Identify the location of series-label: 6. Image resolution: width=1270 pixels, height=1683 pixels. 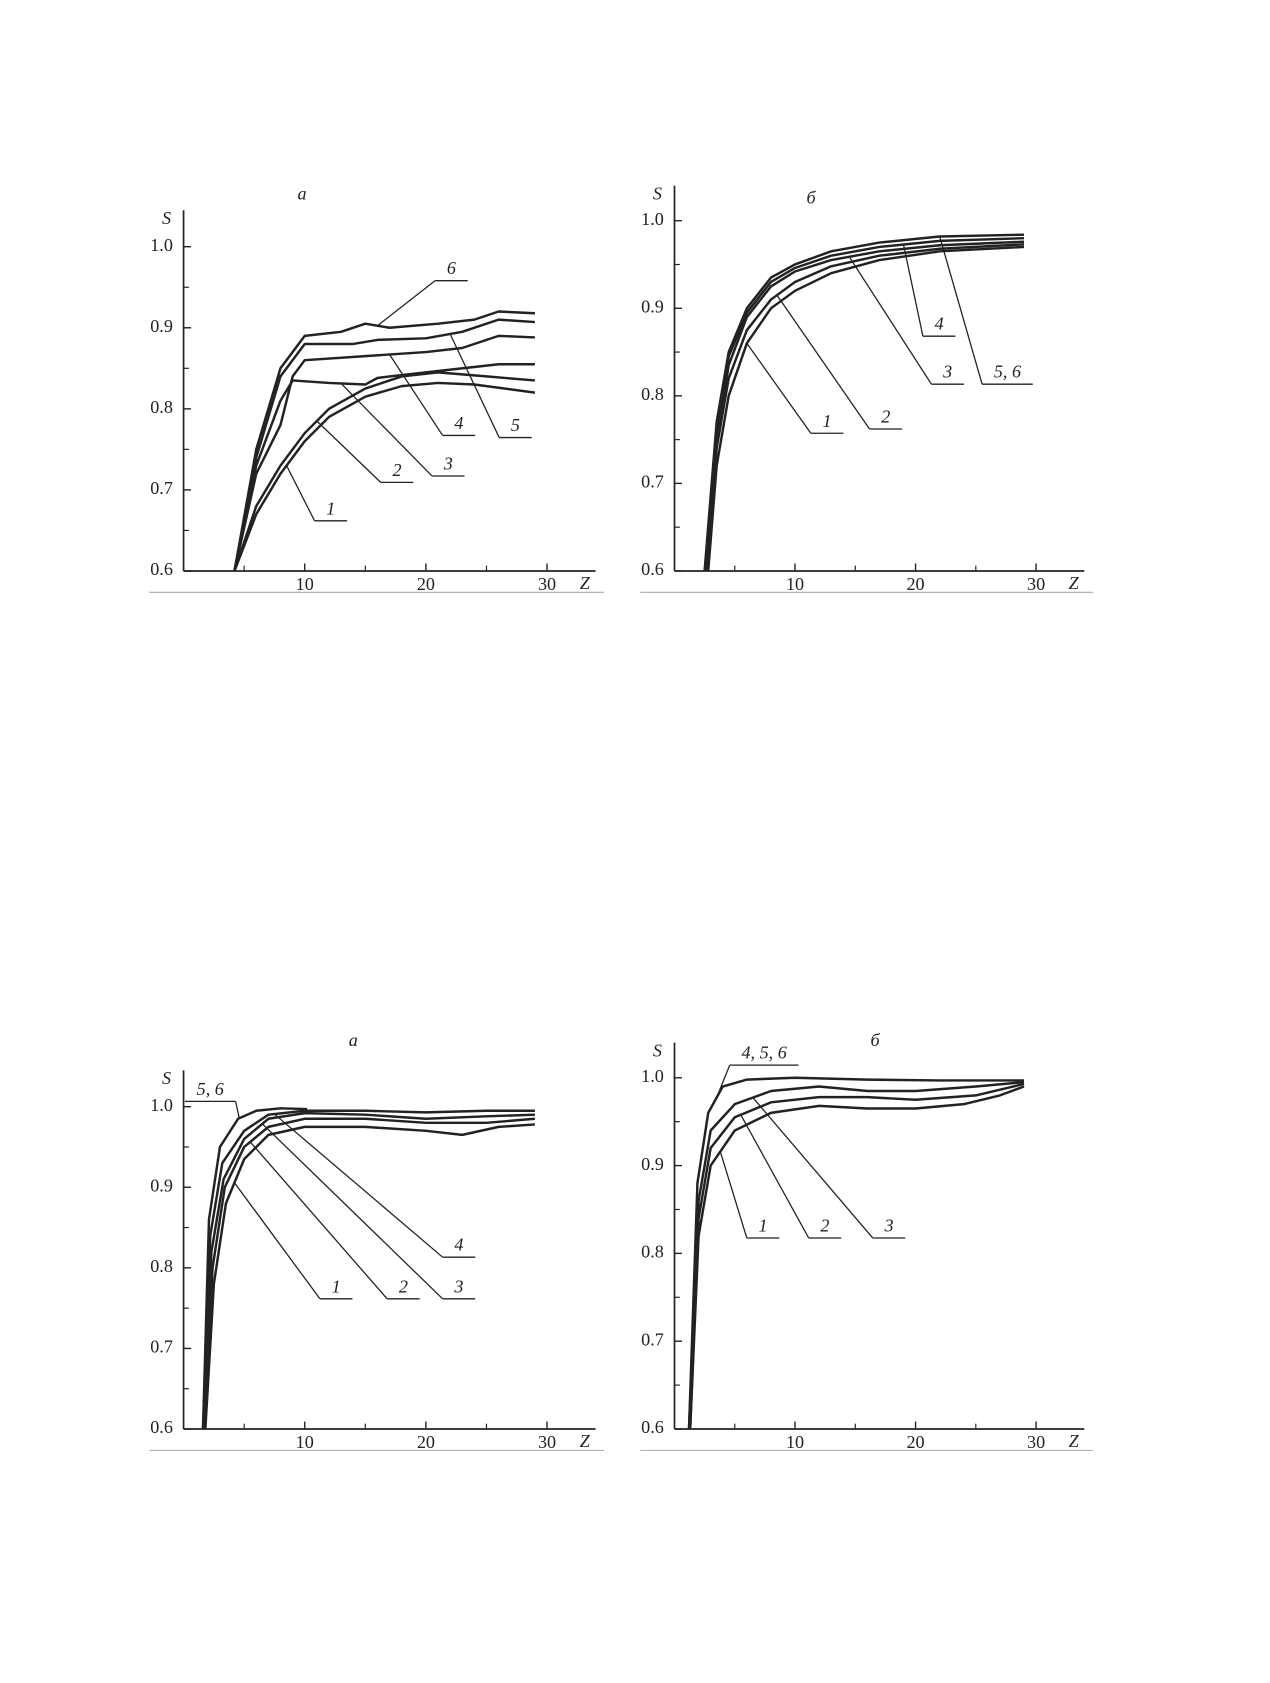
(451, 268).